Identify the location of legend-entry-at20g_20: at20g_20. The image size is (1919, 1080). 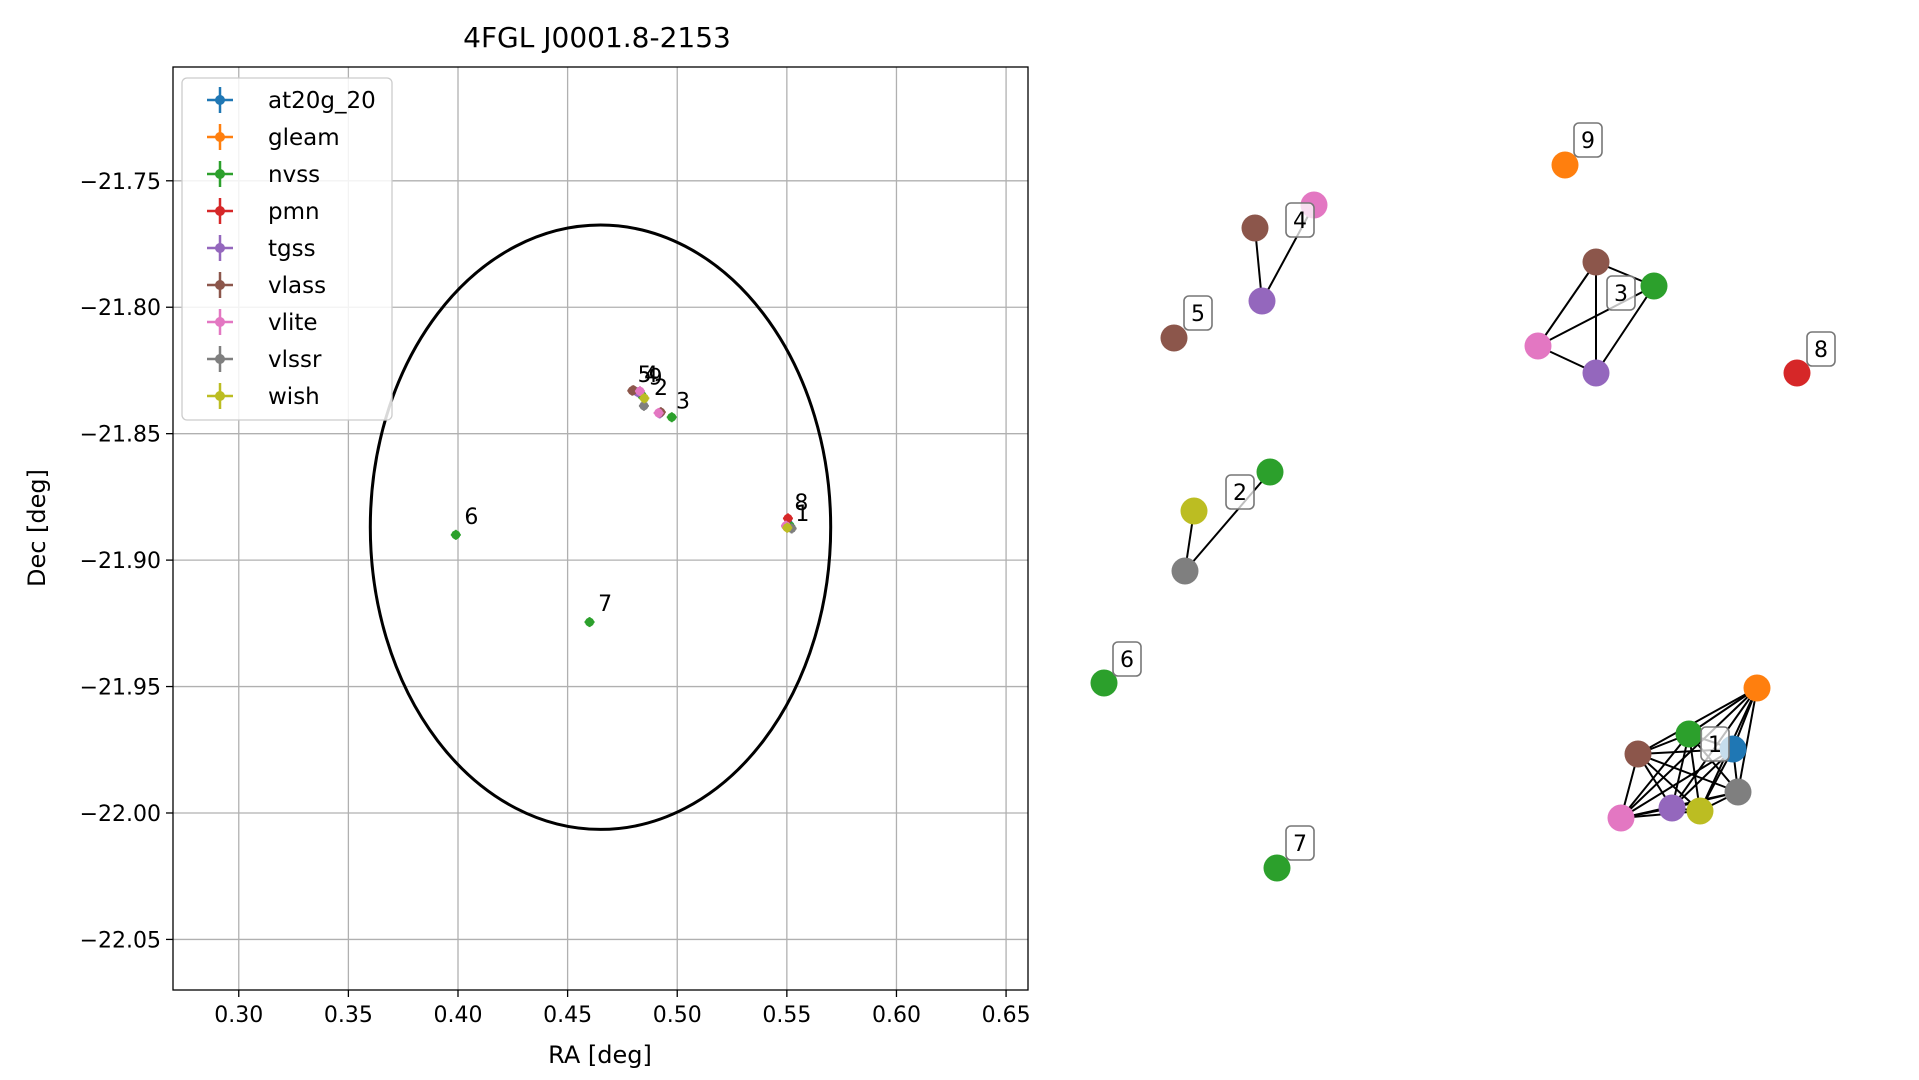
(291, 100).